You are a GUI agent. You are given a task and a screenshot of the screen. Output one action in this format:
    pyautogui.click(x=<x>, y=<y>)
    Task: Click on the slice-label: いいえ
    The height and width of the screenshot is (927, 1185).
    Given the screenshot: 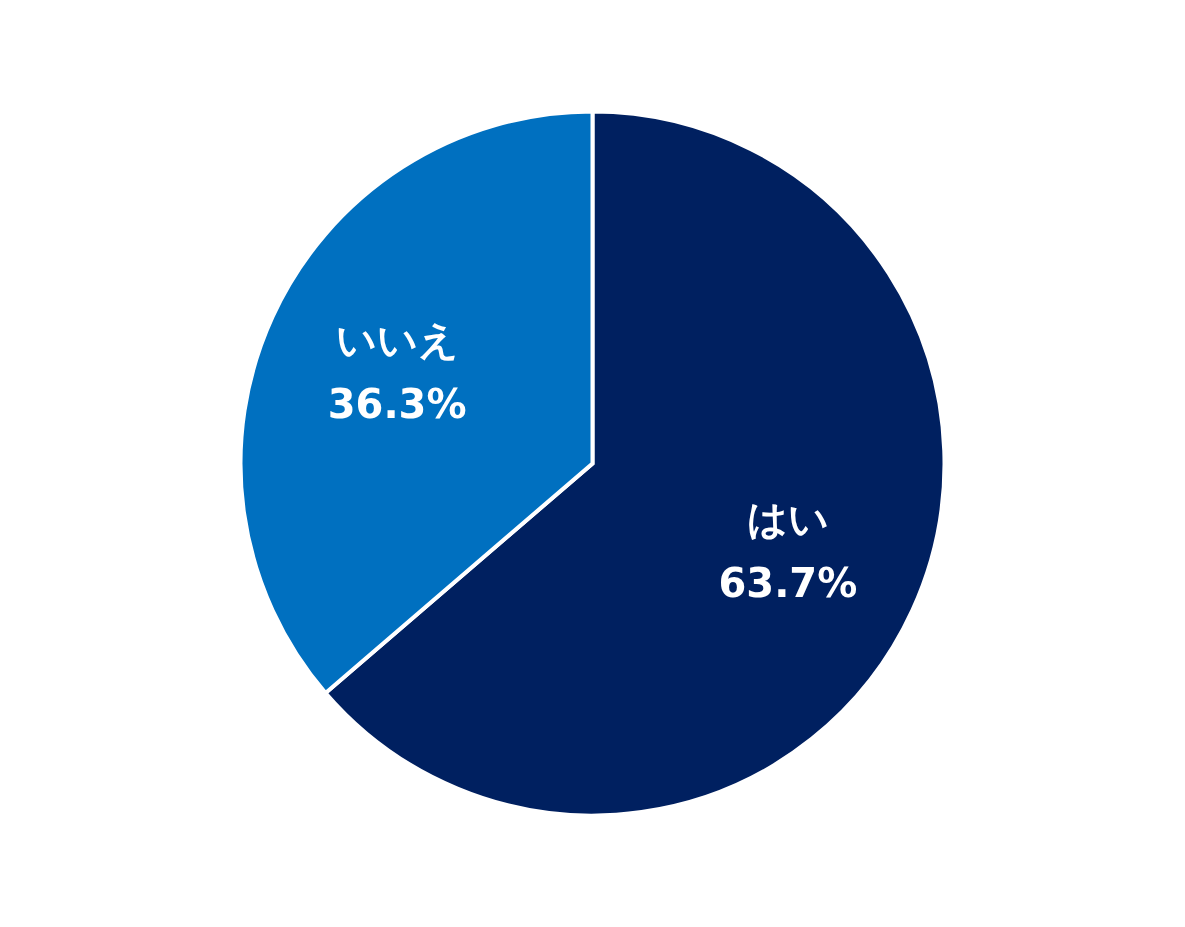 What is the action you would take?
    pyautogui.click(x=397, y=339)
    